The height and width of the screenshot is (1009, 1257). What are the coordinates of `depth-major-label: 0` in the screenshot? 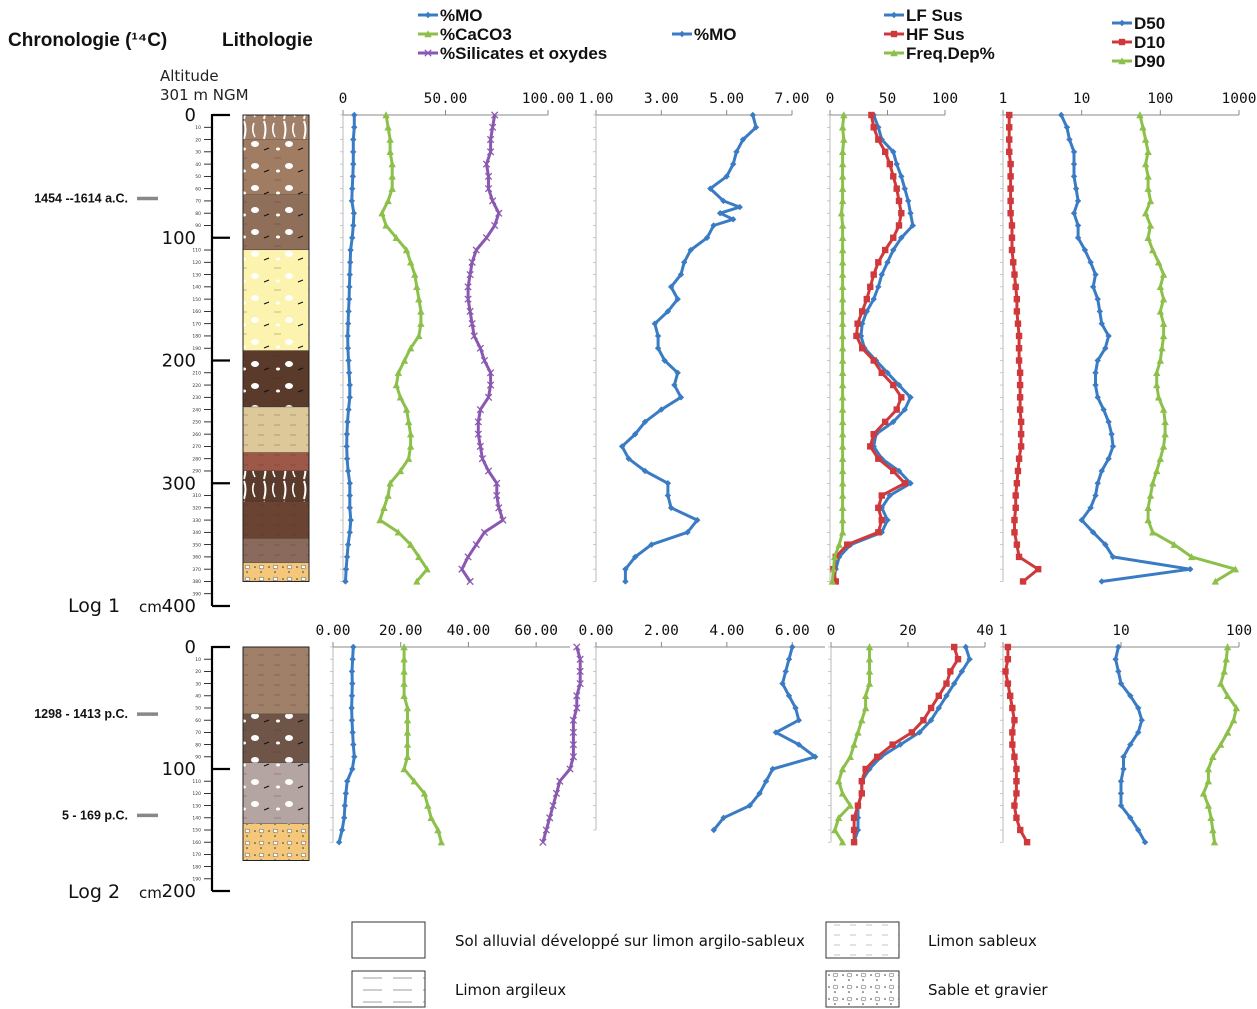 It's located at (190, 647).